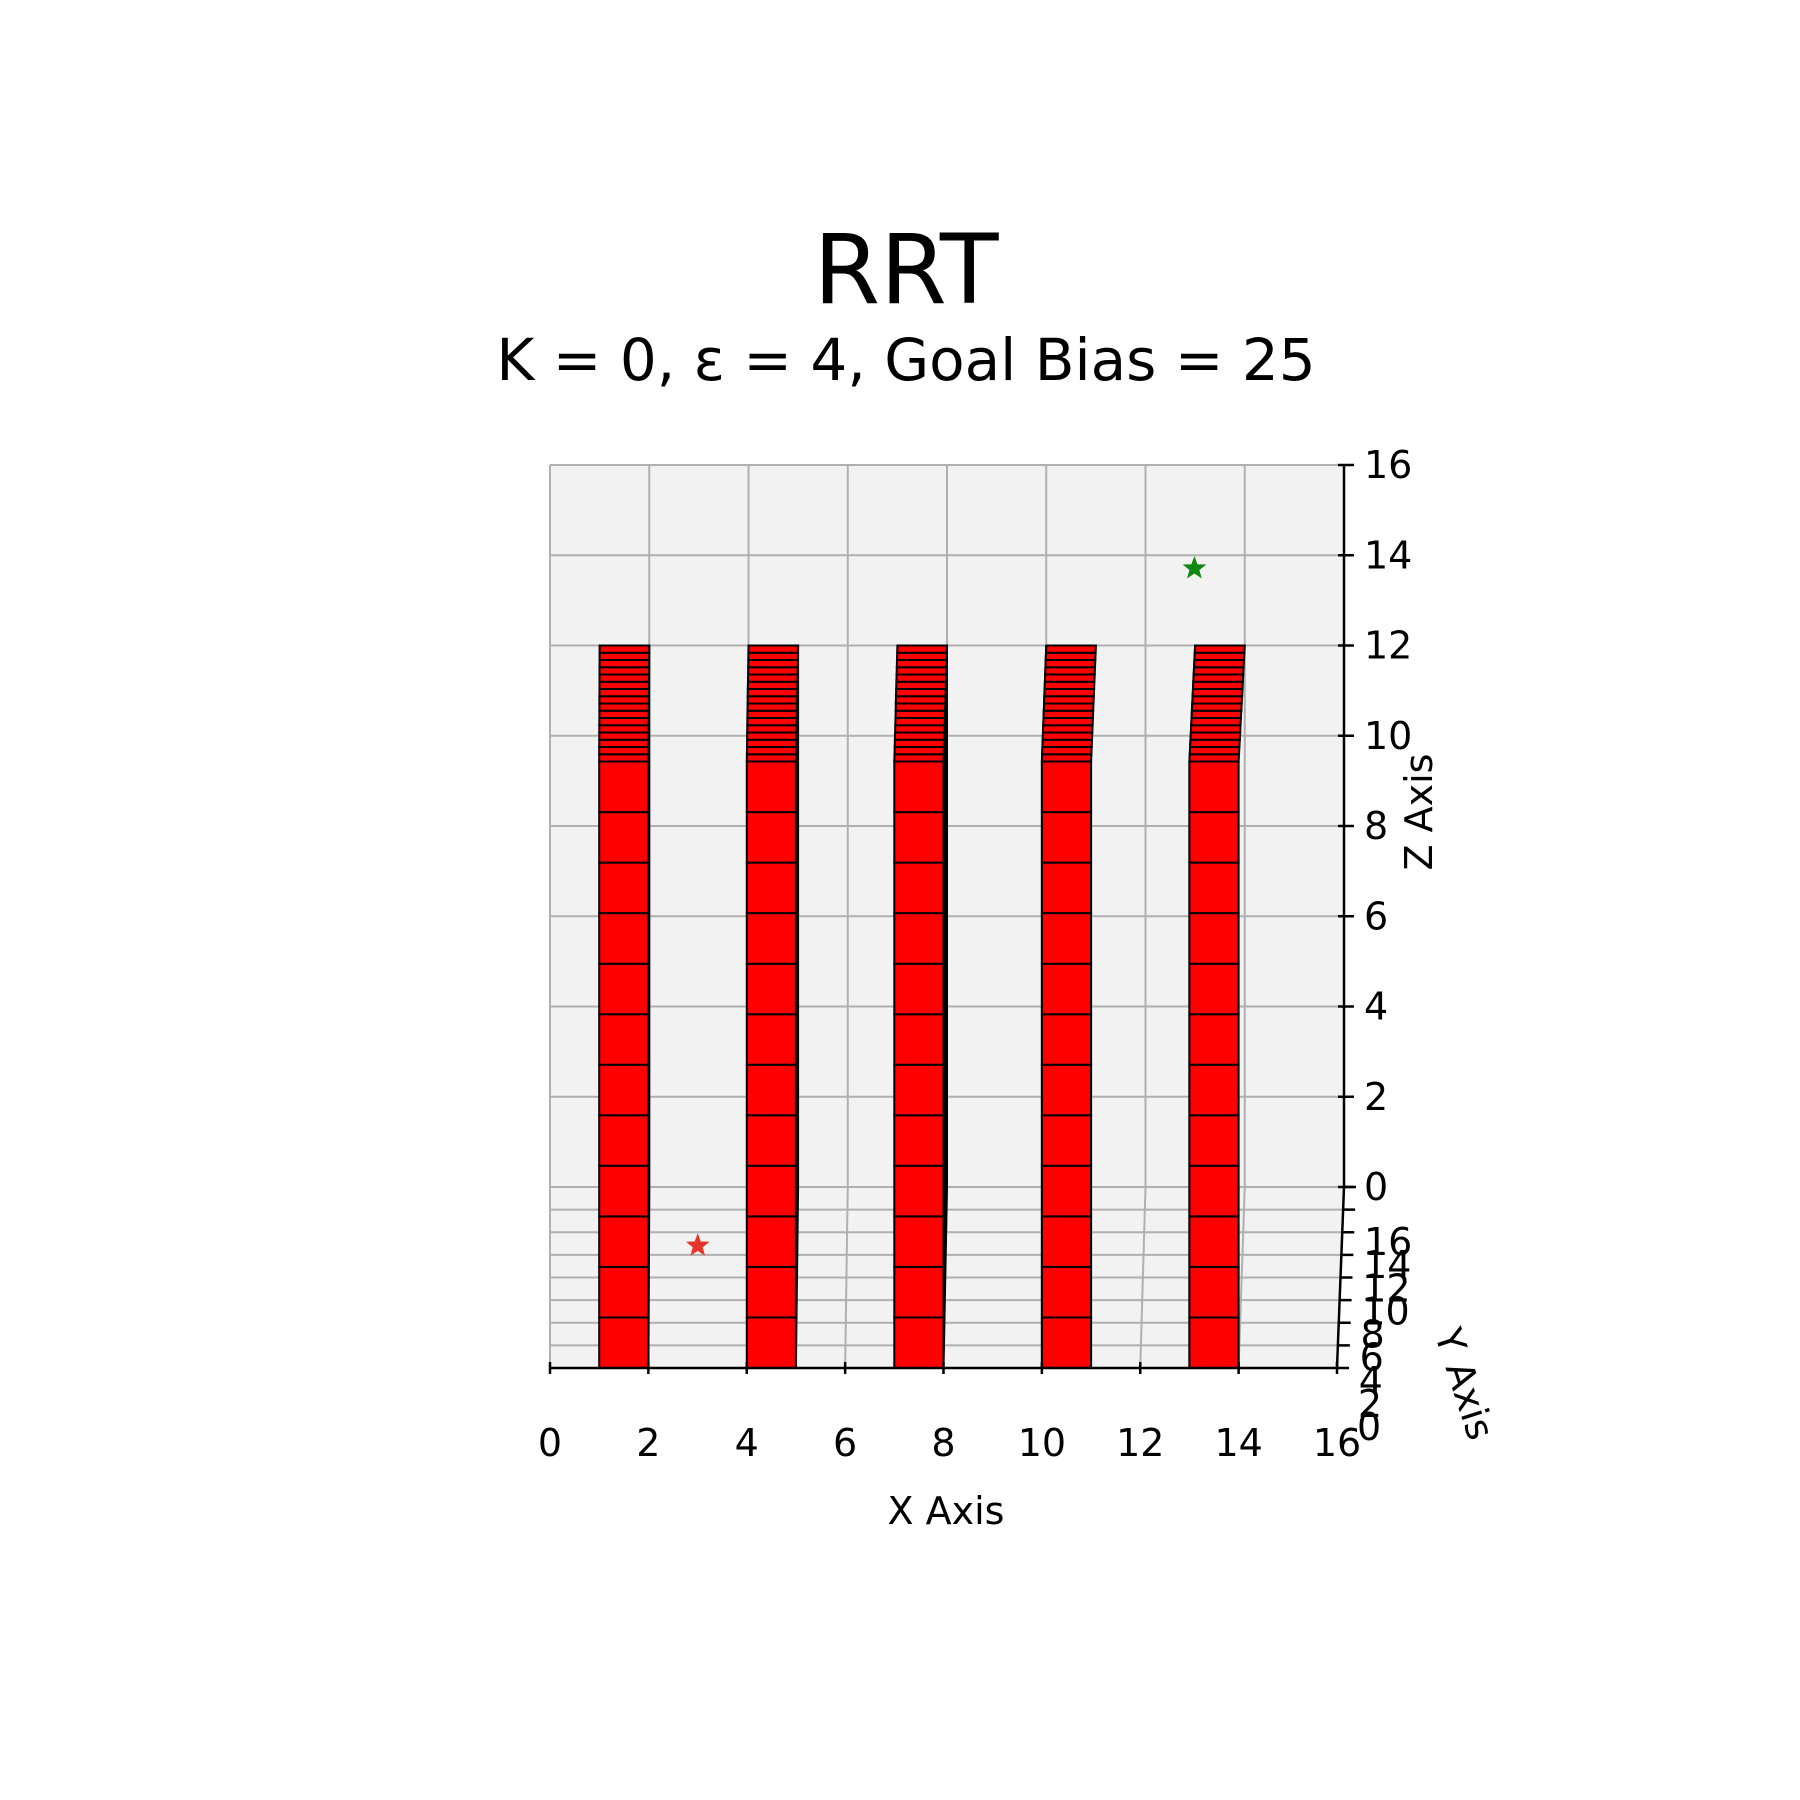 Image resolution: width=1800 pixels, height=1800 pixels. I want to click on x-tick-label: 10, so click(1042, 1443).